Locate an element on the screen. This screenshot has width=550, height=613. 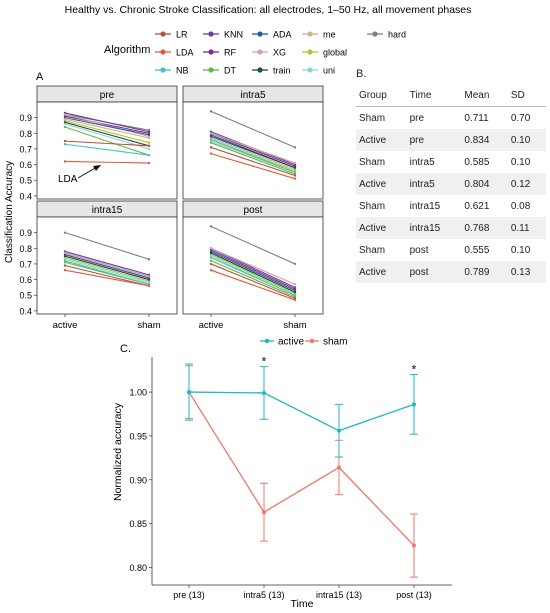
series-line-post-nb is located at coordinates (253, 276).